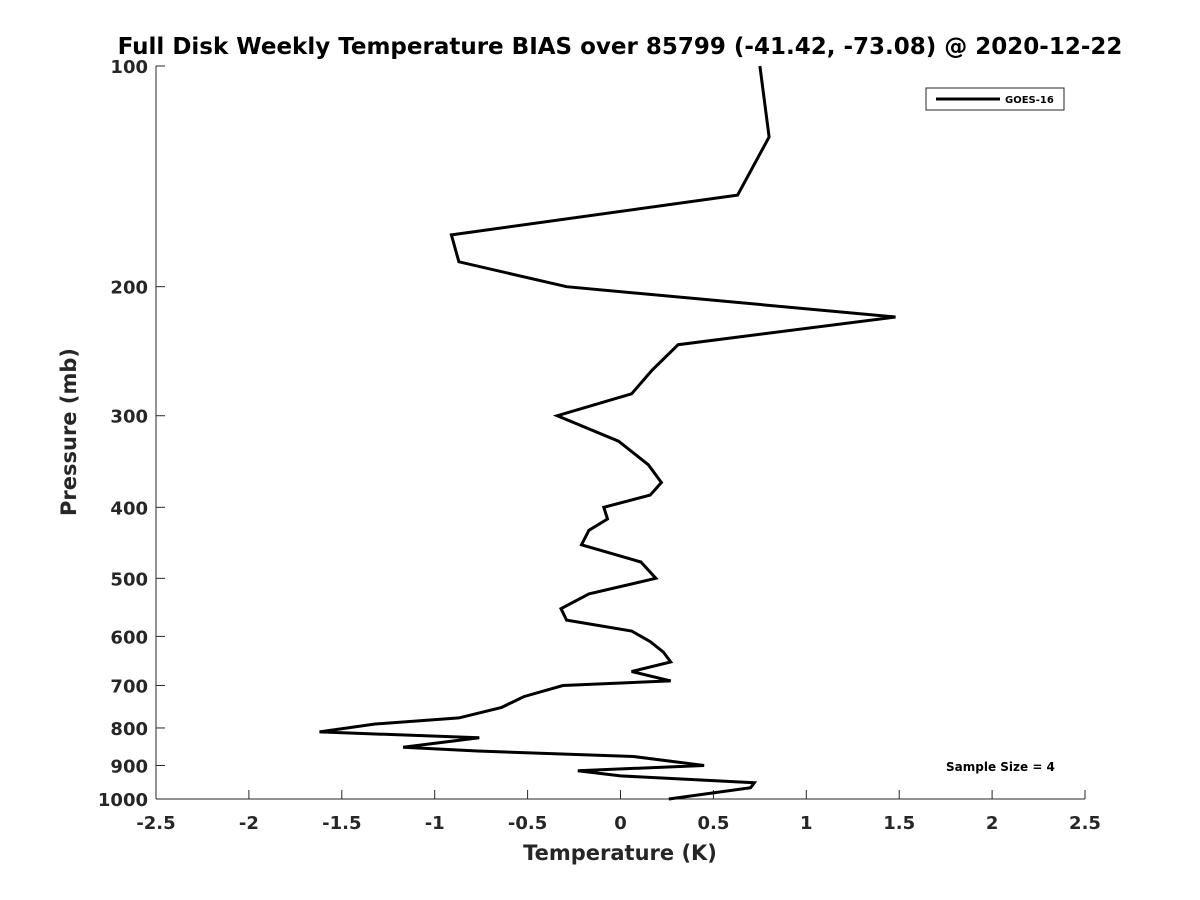 This screenshot has height=900, width=1200. I want to click on legend: GOES-16, so click(995, 99).